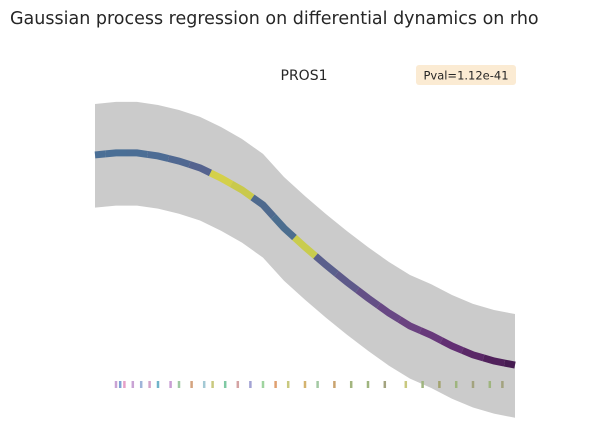  I want to click on annotation-box, so click(466, 75).